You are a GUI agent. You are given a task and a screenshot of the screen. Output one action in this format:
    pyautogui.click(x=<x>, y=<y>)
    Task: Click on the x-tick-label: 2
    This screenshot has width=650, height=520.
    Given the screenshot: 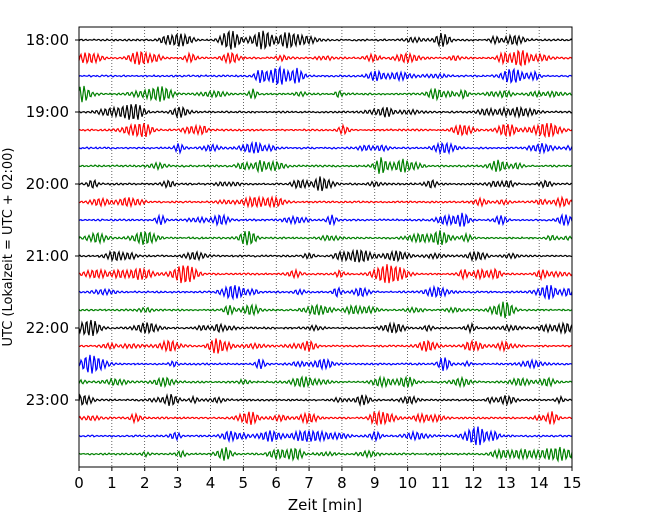 What is the action you would take?
    pyautogui.click(x=145, y=483)
    